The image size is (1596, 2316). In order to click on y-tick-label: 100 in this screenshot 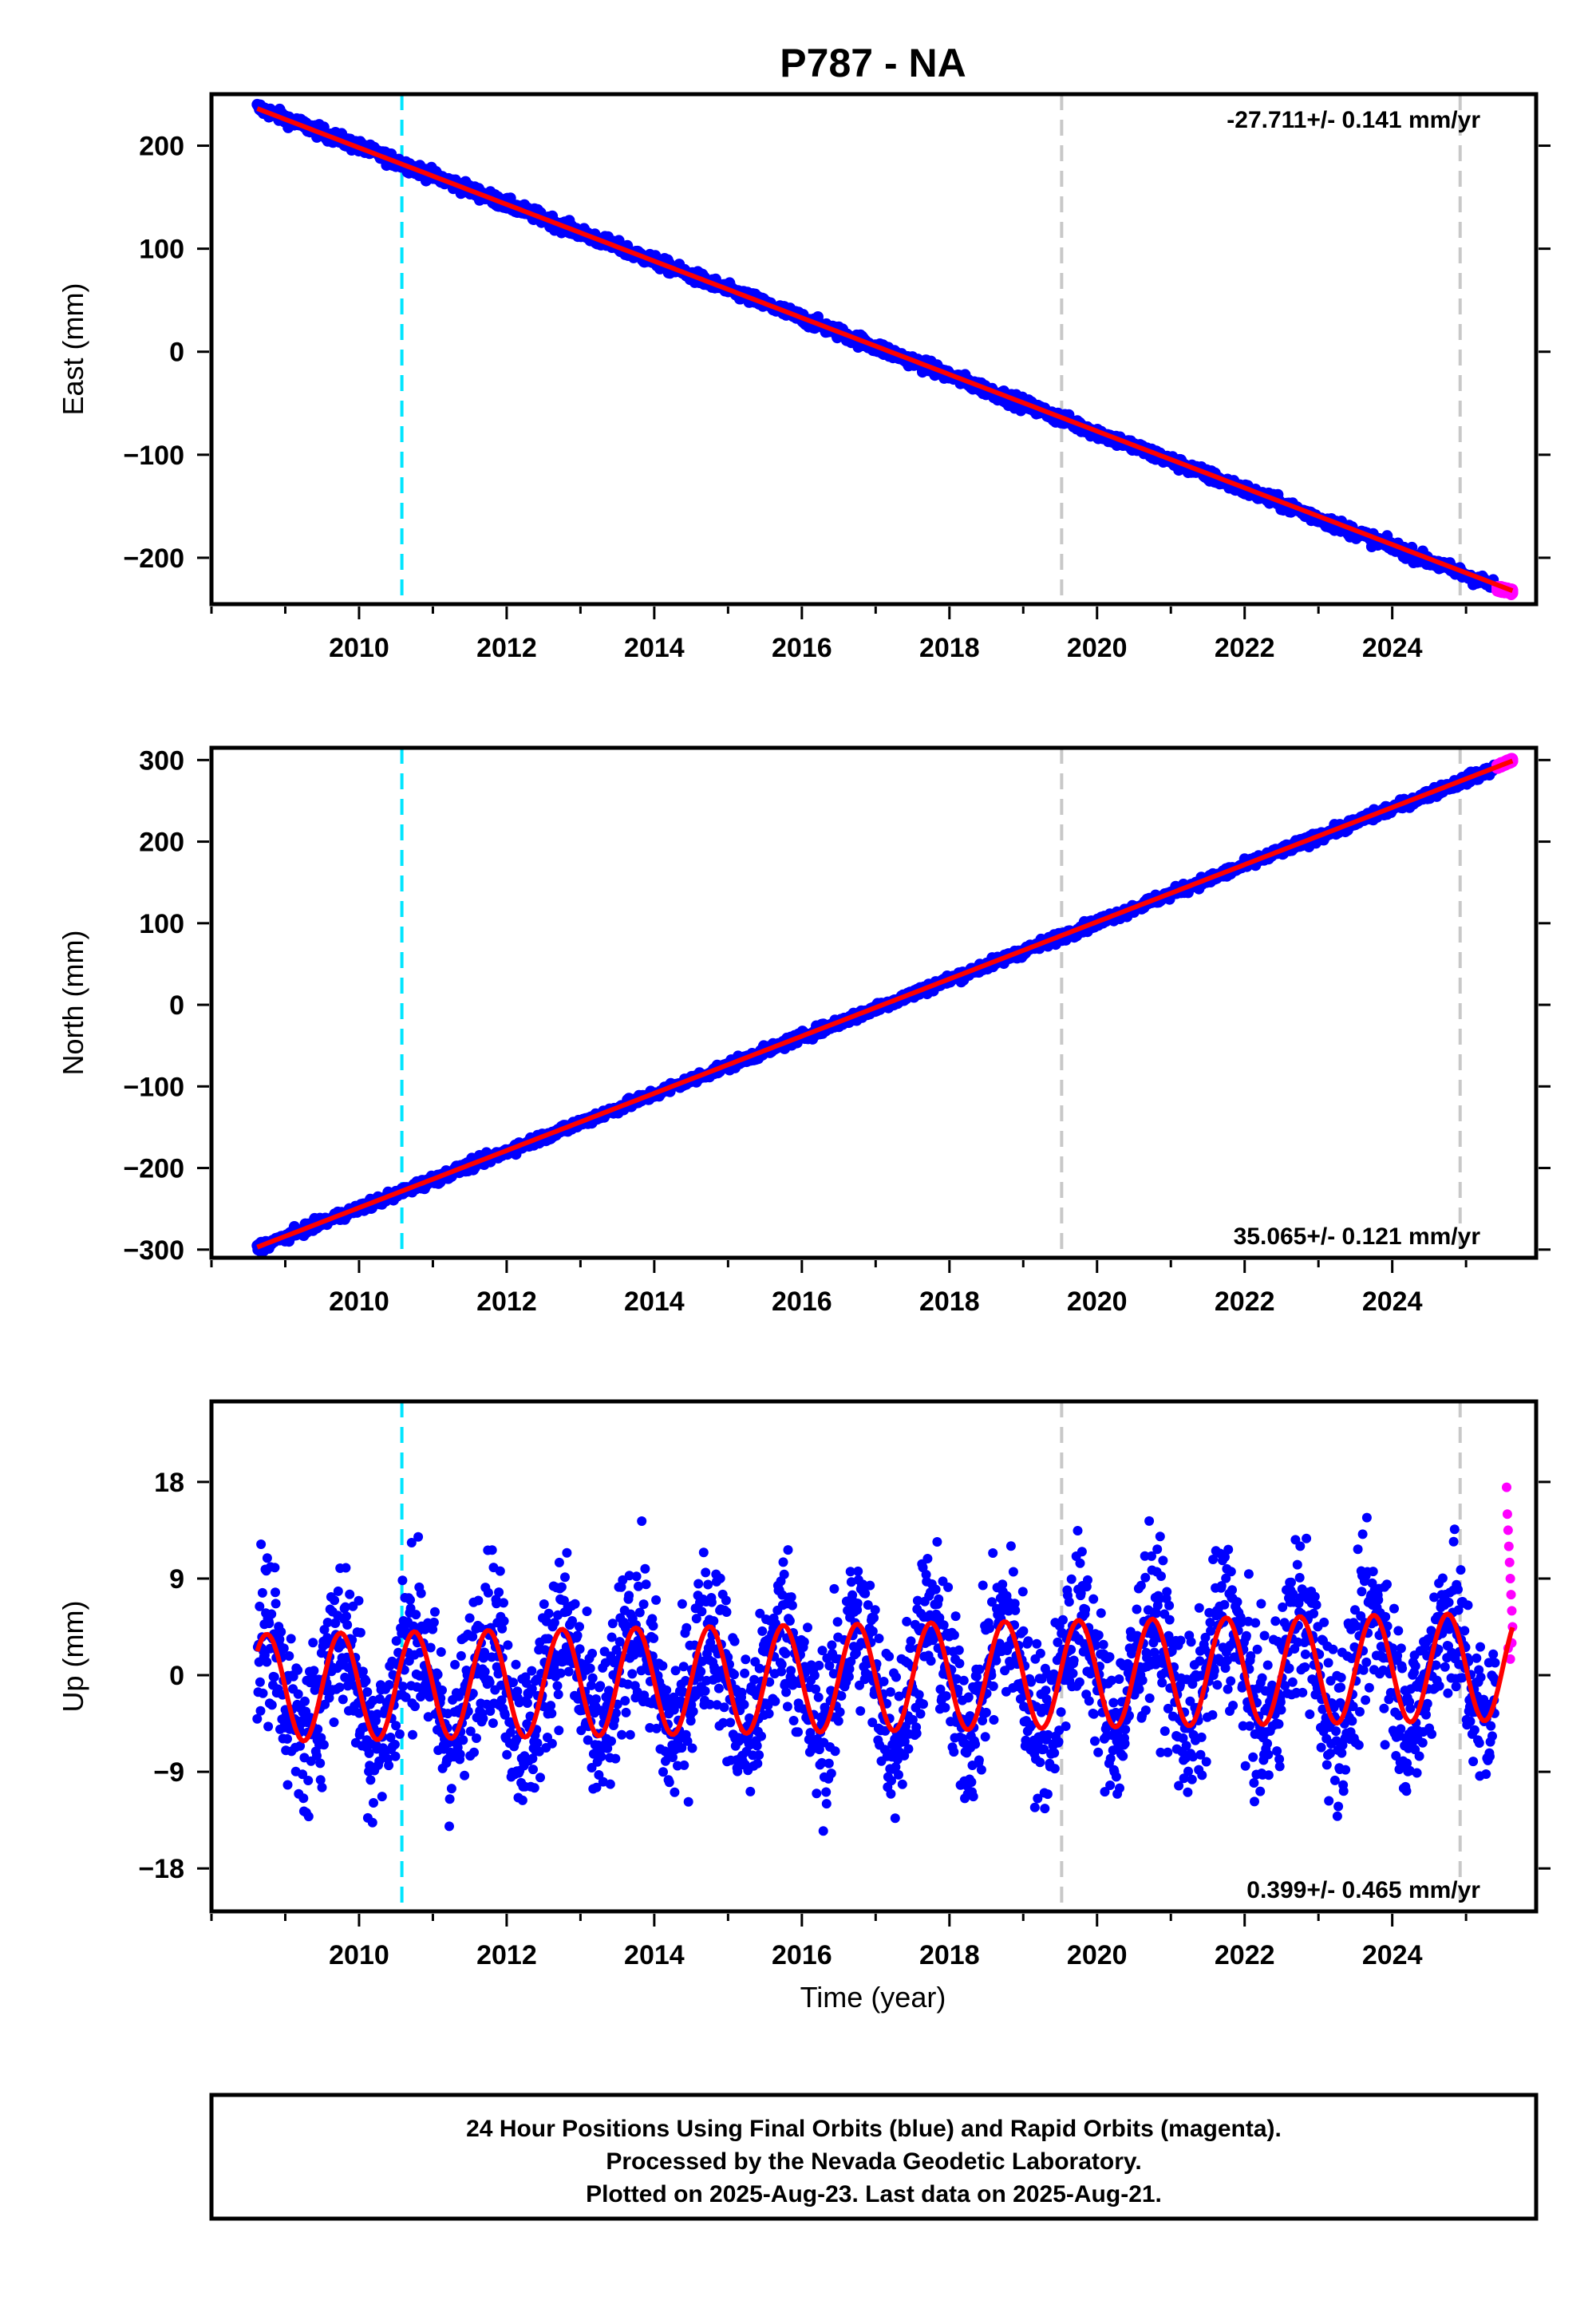, I will do `click(161, 250)`.